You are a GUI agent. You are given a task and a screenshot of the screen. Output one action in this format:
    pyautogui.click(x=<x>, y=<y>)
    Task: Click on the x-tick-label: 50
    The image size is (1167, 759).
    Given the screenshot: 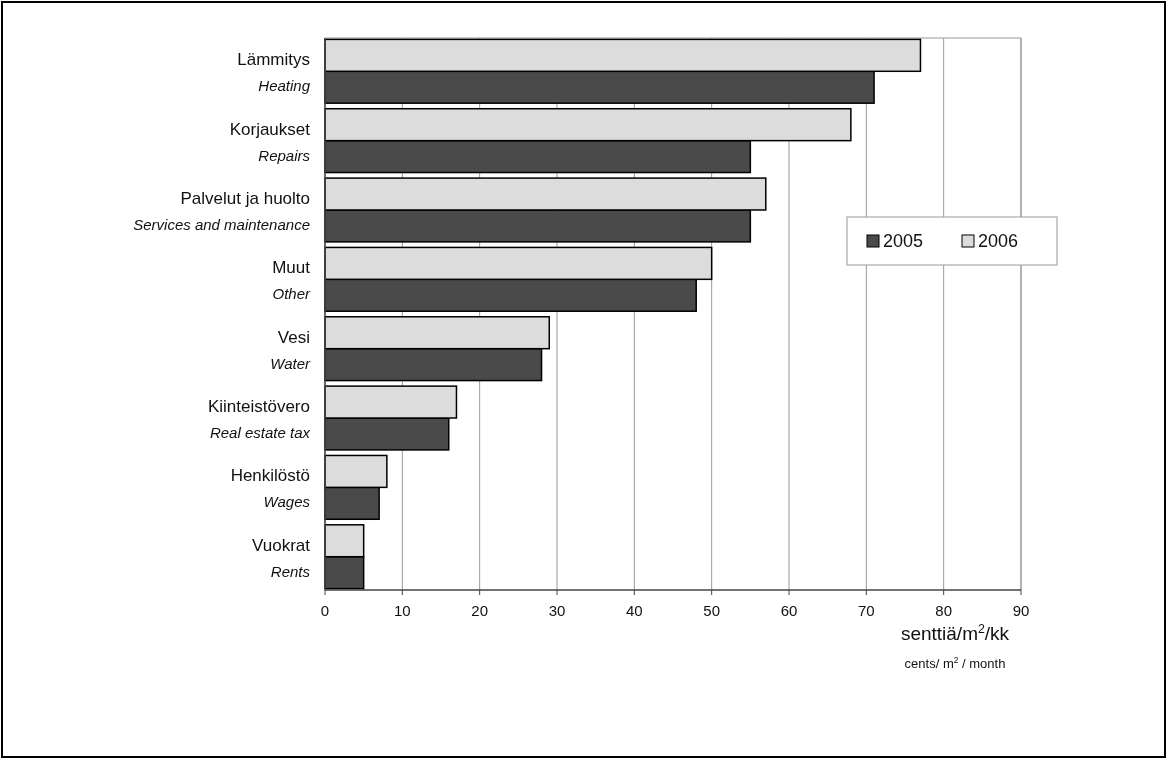 What is the action you would take?
    pyautogui.click(x=712, y=610)
    